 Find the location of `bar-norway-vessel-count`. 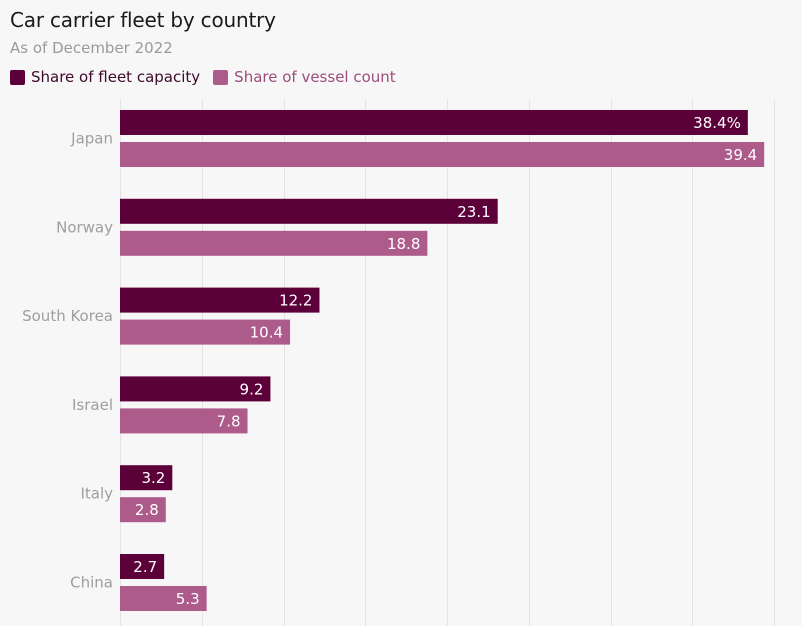

bar-norway-vessel-count is located at coordinates (274, 243).